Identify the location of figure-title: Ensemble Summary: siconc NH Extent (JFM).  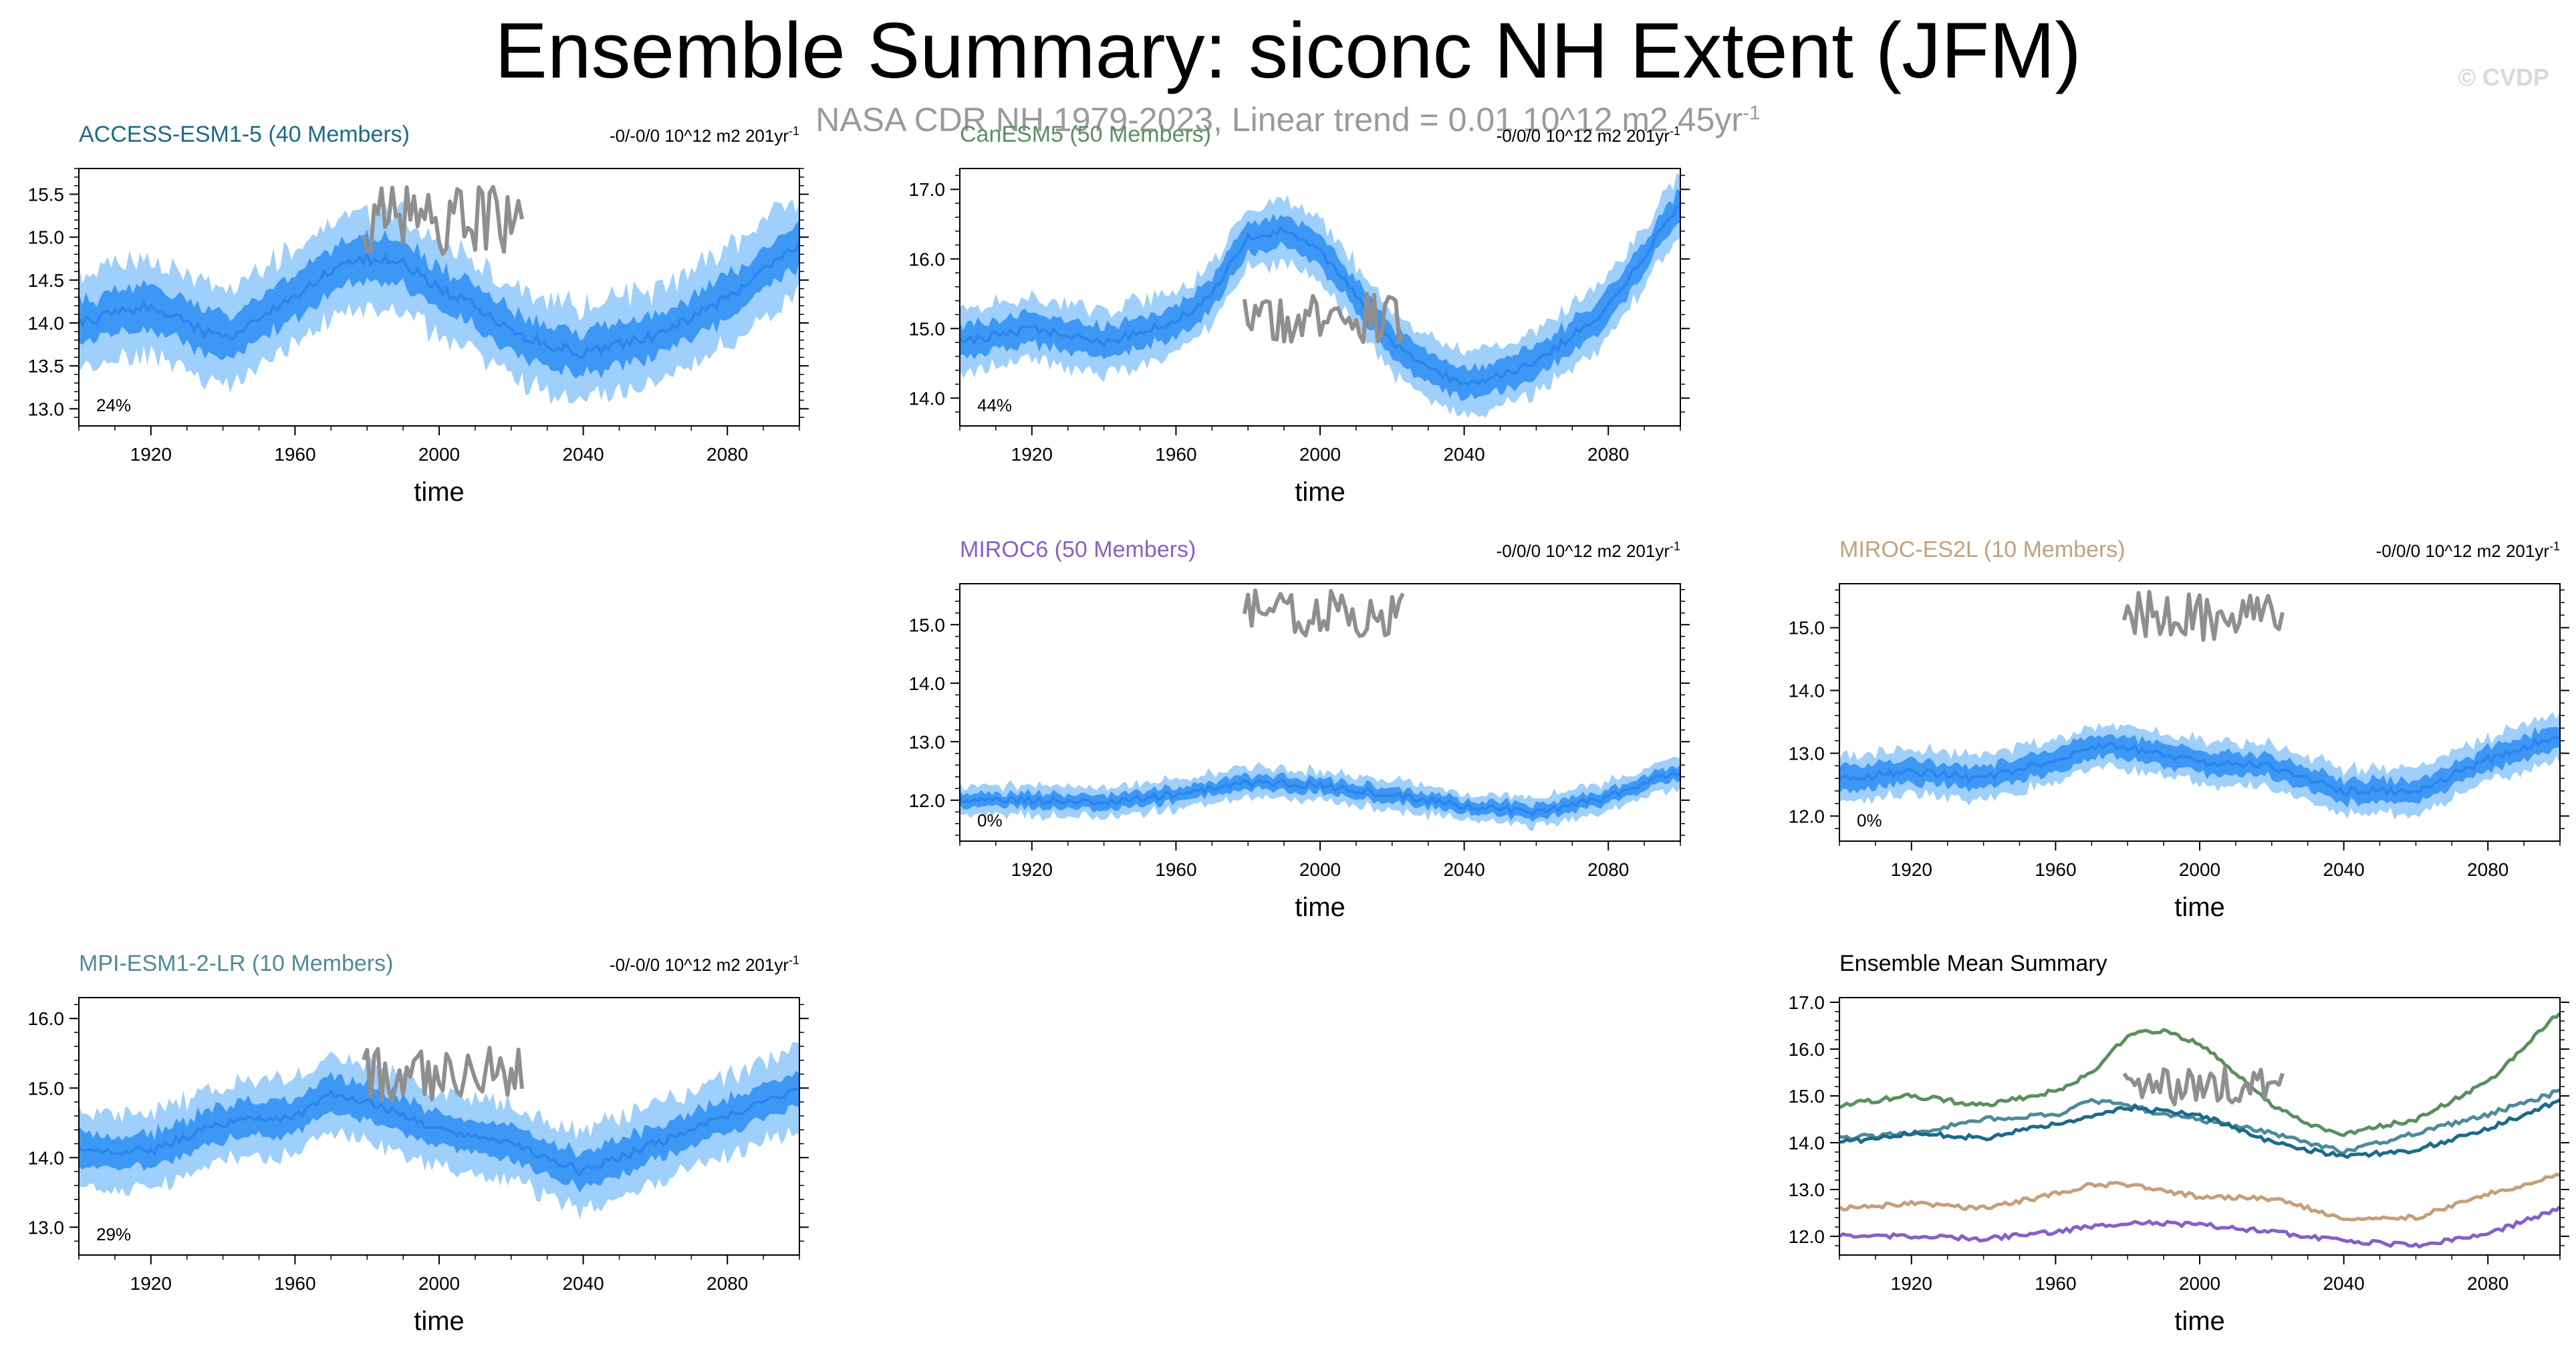
(1288, 51).